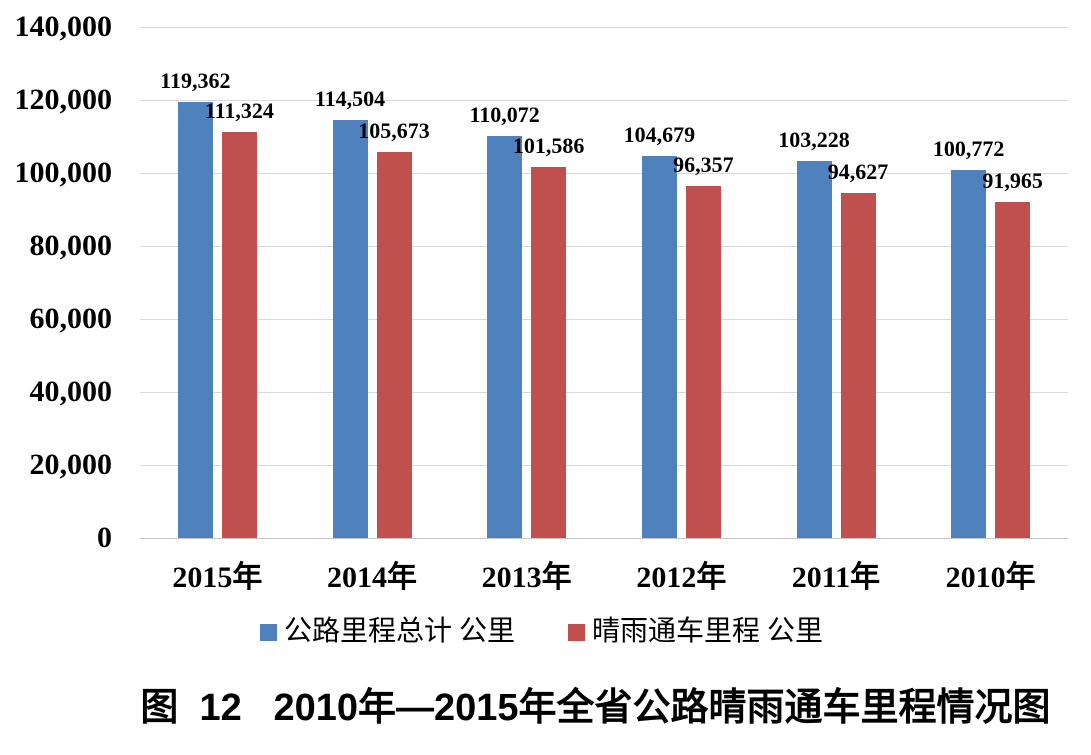 This screenshot has height=755, width=1091. Describe the element at coordinates (990, 577) in the screenshot. I see `x-tick-label: 2010年` at that location.